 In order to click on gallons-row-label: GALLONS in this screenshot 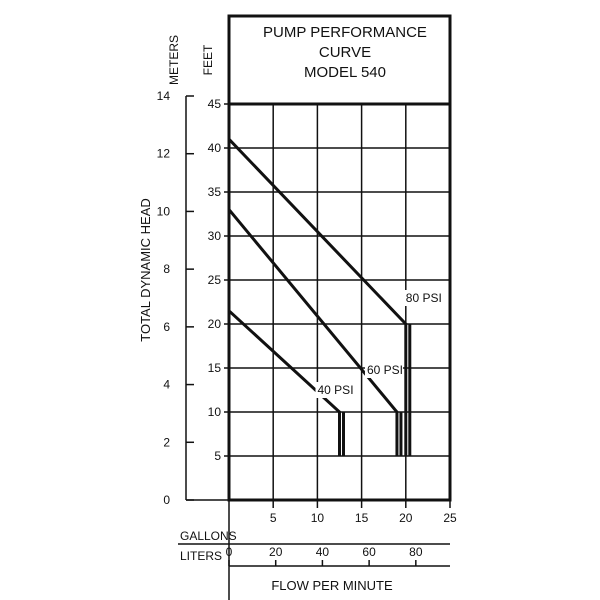, I will do `click(208, 536)`.